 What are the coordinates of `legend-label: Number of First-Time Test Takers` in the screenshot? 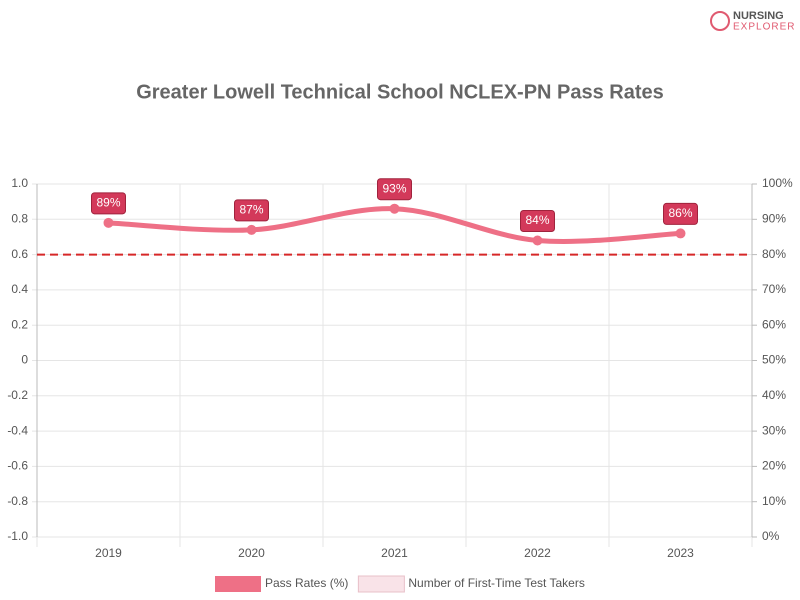 It's located at (496, 583).